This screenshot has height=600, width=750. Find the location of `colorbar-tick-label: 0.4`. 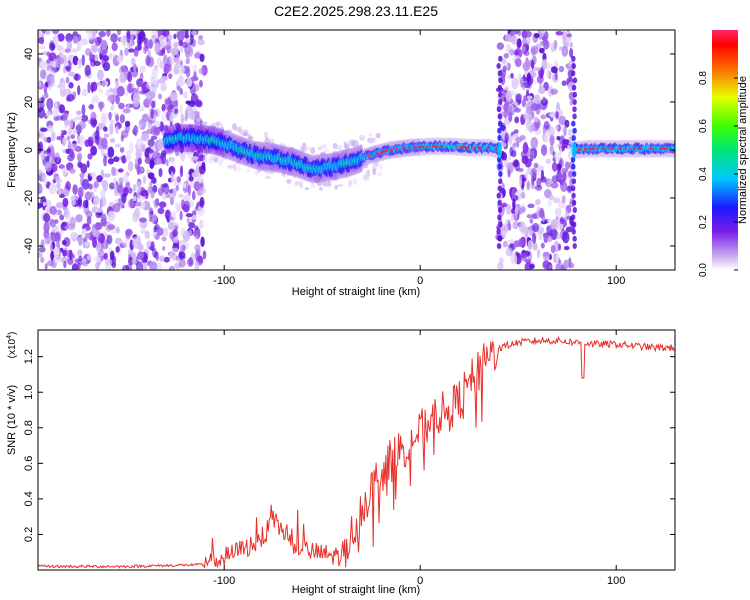

colorbar-tick-label: 0.4 is located at coordinates (703, 174).